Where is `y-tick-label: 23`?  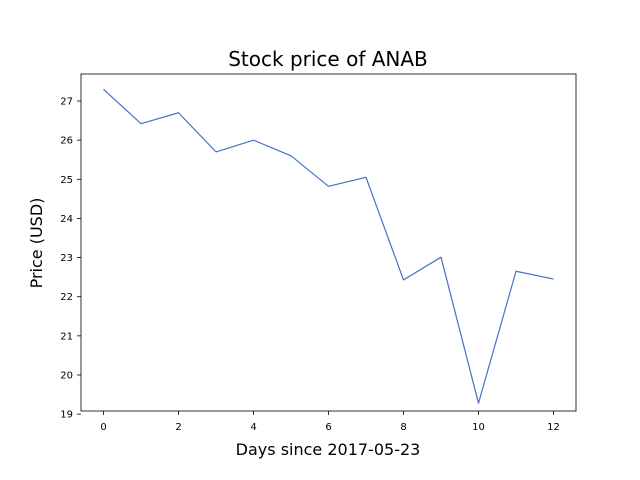 y-tick-label: 23 is located at coordinates (66, 258).